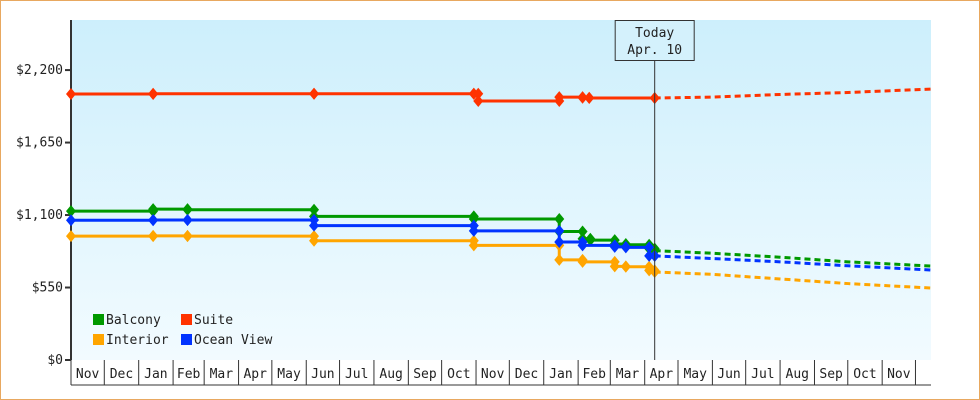 Image resolution: width=980 pixels, height=400 pixels. What do you see at coordinates (793, 280) in the screenshot?
I see `interior-forecast-line` at bounding box center [793, 280].